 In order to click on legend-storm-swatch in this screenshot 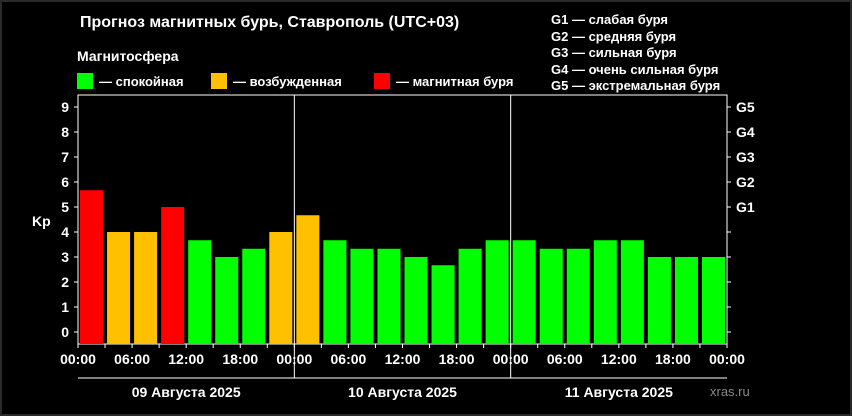, I will do `click(382, 81)`.